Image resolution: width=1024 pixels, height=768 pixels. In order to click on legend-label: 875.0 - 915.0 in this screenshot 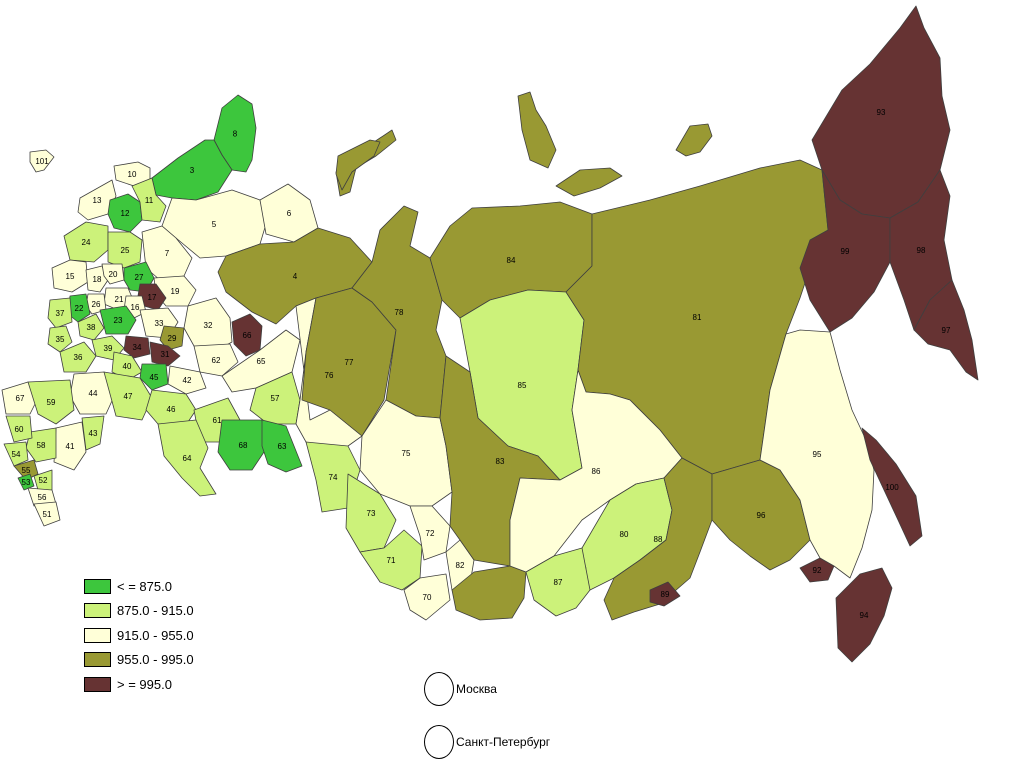, I will do `click(155, 611)`.